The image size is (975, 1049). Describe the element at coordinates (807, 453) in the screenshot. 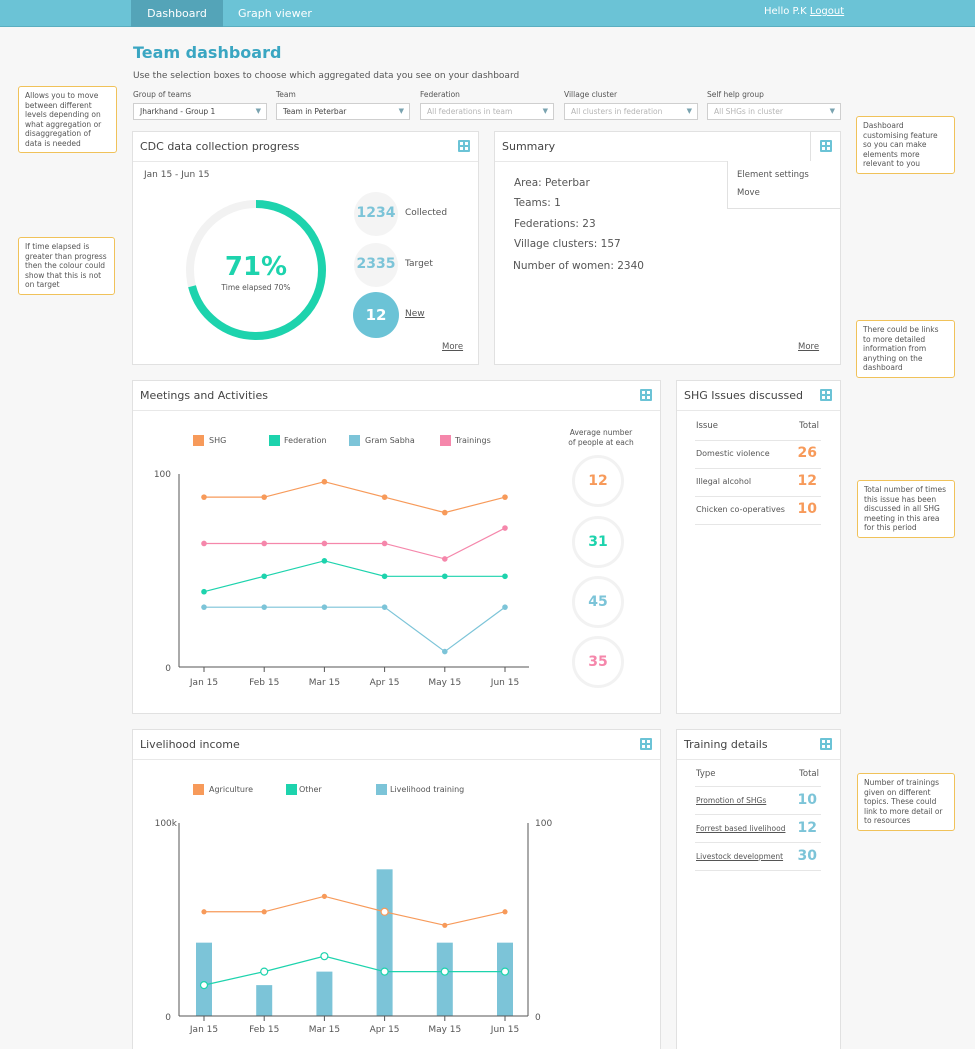

I see `issue-total: 26` at that location.